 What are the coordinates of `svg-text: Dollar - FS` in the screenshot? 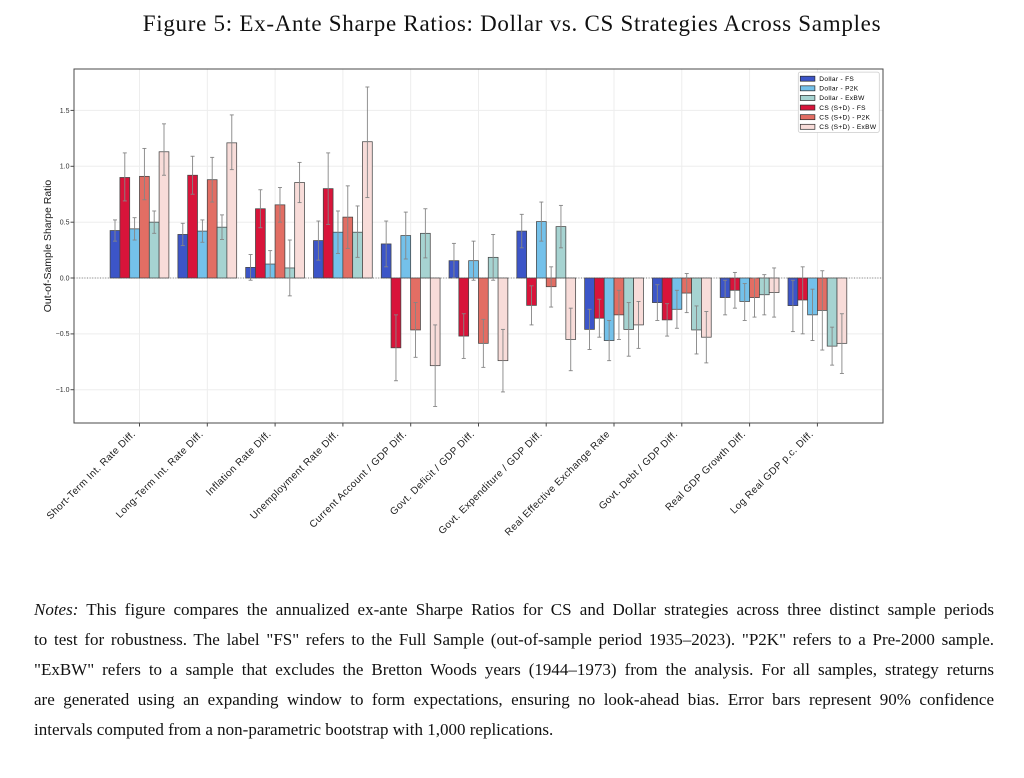 It's located at (836, 79).